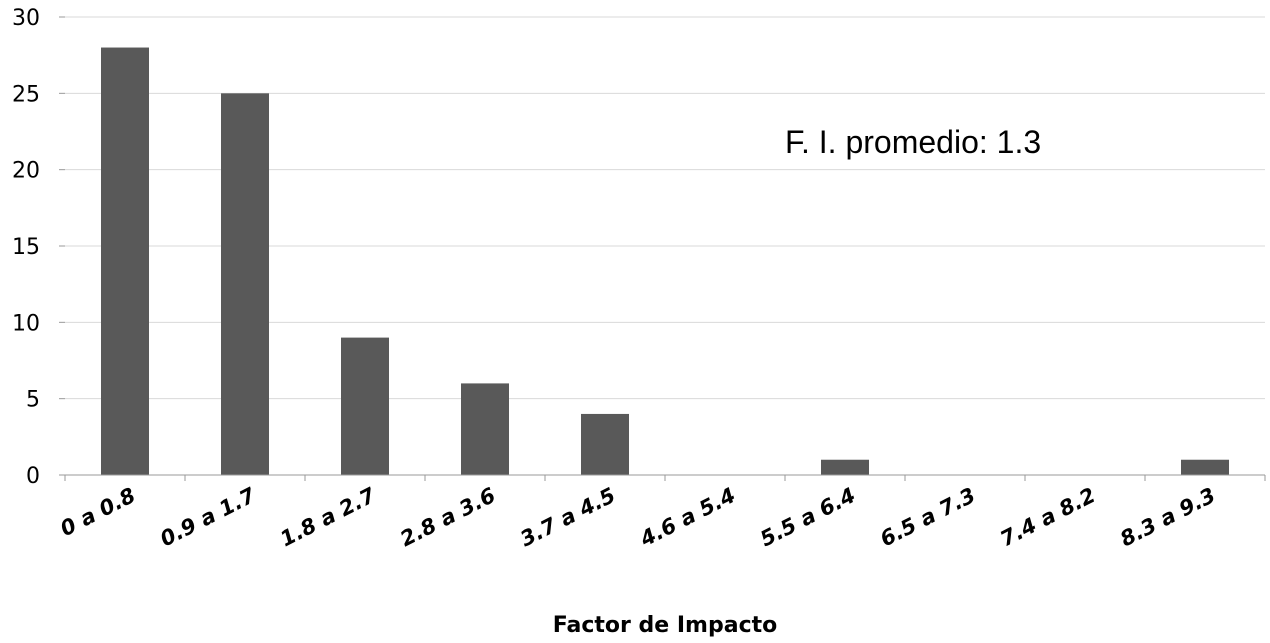  Describe the element at coordinates (1047, 517) in the screenshot. I see `x-tick-label: 7.4 a 8.2` at that location.